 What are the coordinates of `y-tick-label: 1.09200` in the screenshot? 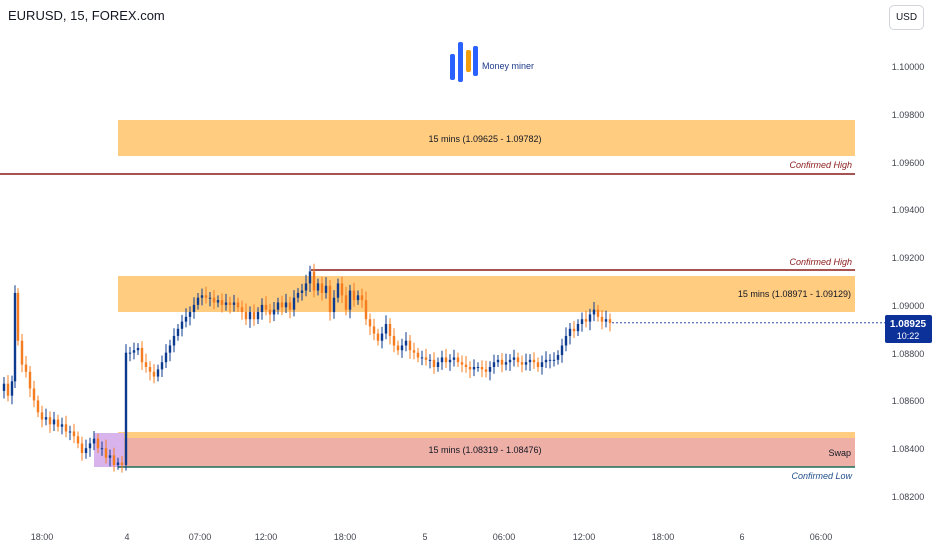 It's located at (908, 258).